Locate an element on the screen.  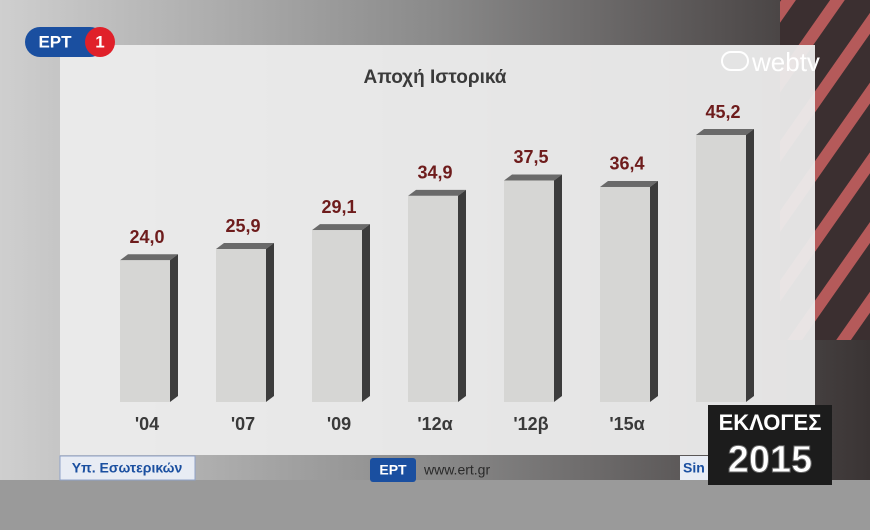
chart-title: Αποχή Ιστορικά is located at coordinates (435, 77).